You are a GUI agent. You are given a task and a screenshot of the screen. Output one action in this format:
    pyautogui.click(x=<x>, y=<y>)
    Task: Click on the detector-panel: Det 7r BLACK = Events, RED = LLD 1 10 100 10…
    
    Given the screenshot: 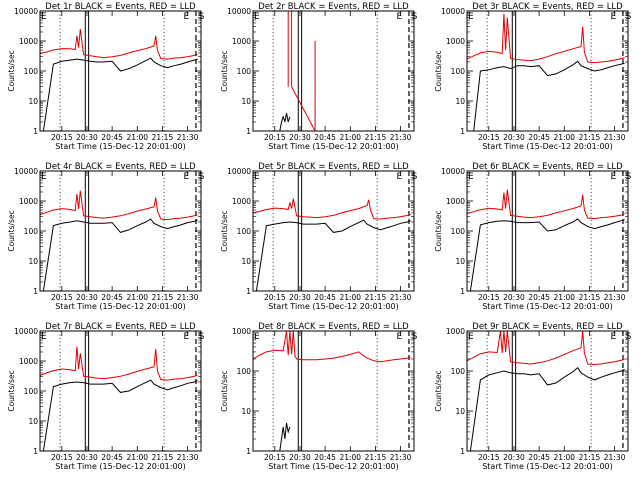 What is the action you would take?
    pyautogui.click(x=106, y=396)
    